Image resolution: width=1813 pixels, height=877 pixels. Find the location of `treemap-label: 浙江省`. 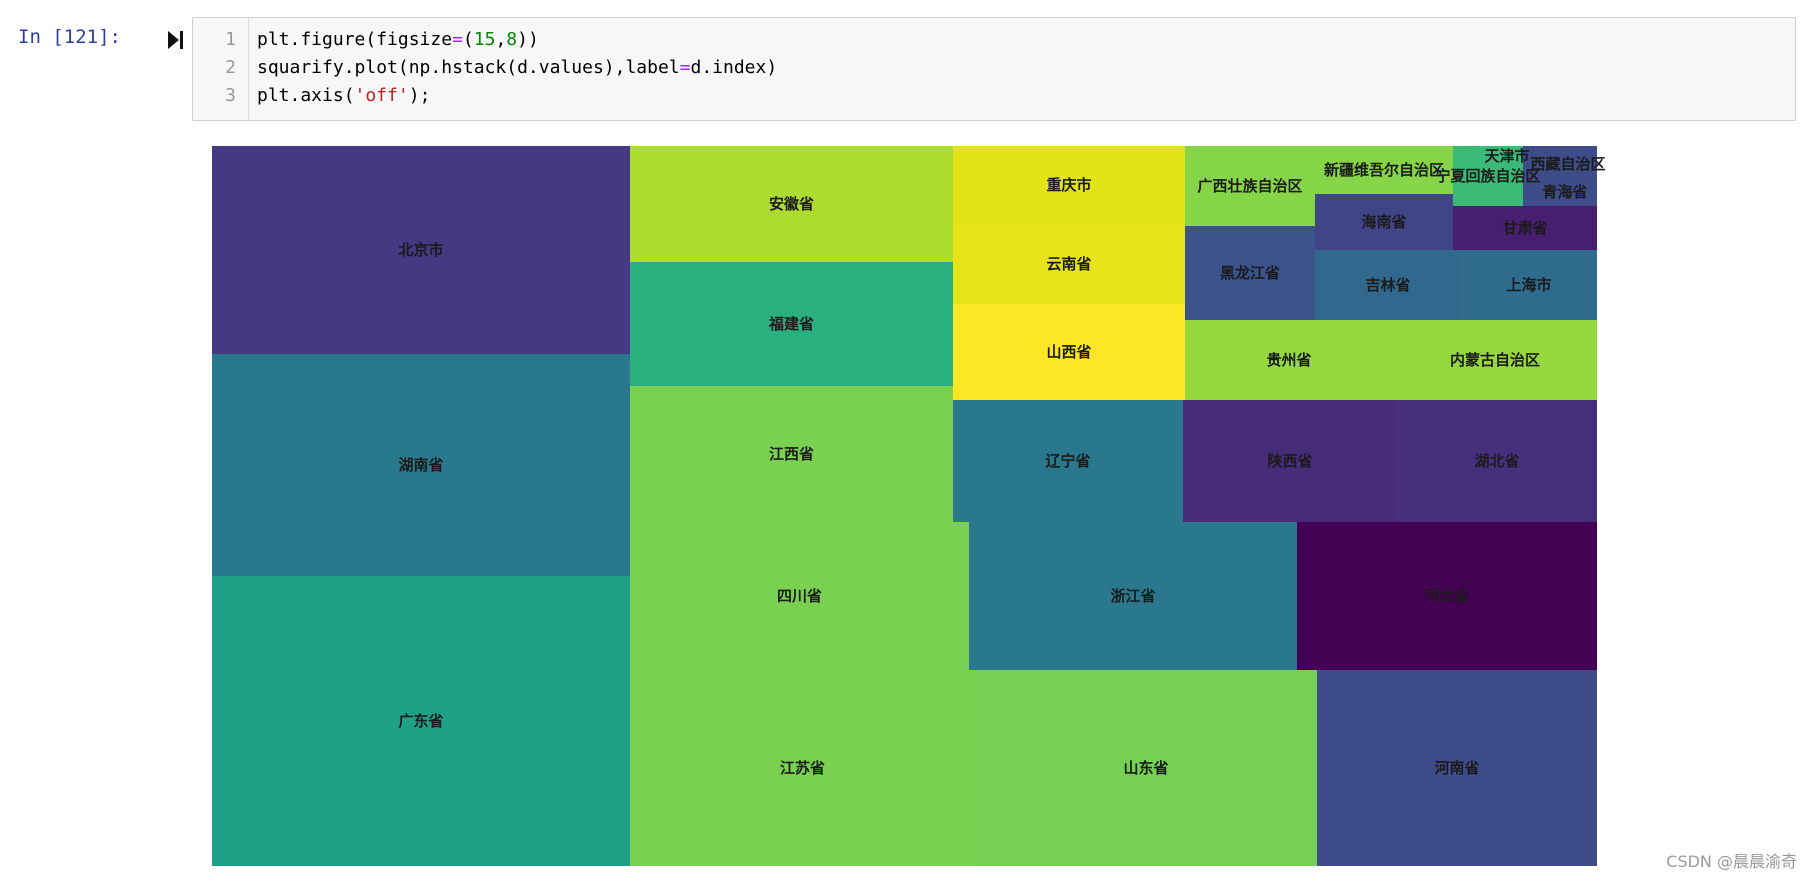

treemap-label: 浙江省 is located at coordinates (1132, 596).